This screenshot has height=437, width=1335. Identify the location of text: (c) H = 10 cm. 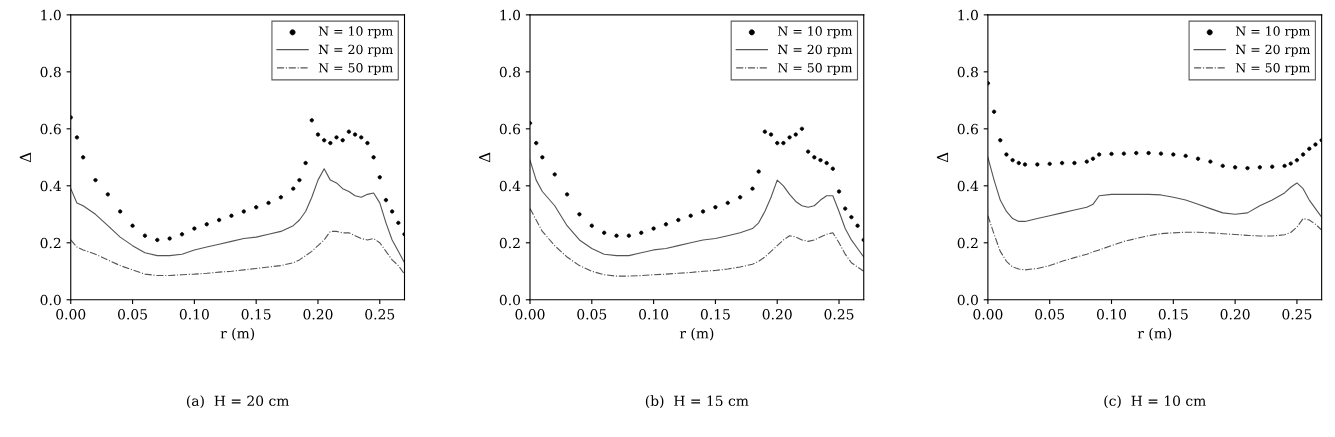
(1155, 402).